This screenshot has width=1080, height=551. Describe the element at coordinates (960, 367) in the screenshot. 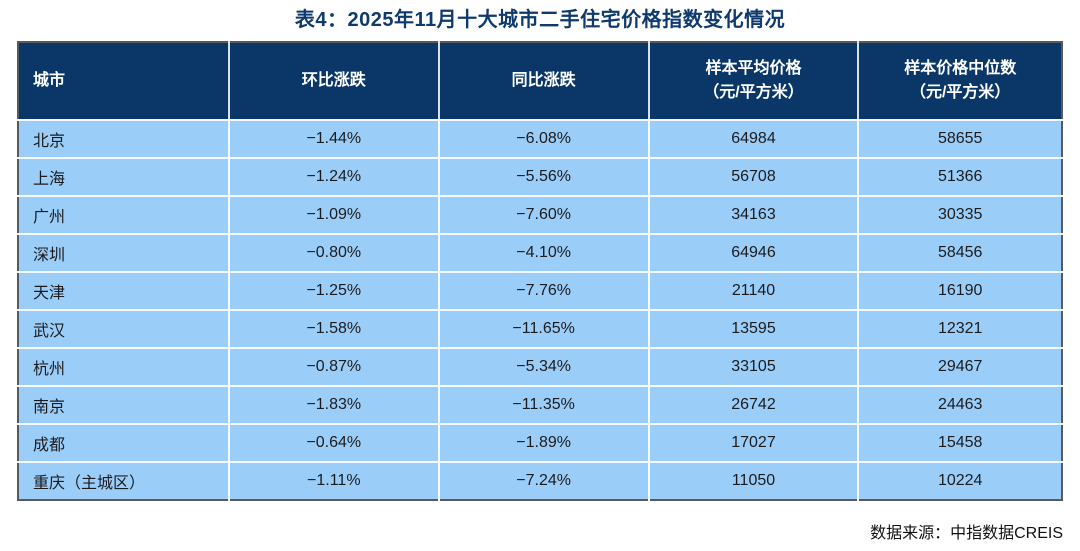

I see `cell-median_price: 29467` at that location.